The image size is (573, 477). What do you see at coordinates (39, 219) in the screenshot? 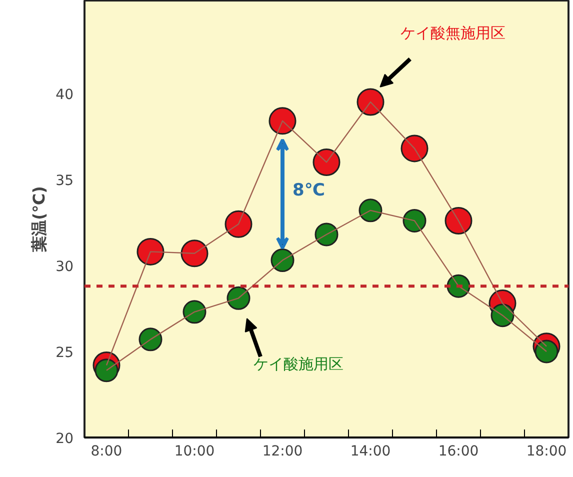
I see `y-axis-title: 葉温(℃)` at bounding box center [39, 219].